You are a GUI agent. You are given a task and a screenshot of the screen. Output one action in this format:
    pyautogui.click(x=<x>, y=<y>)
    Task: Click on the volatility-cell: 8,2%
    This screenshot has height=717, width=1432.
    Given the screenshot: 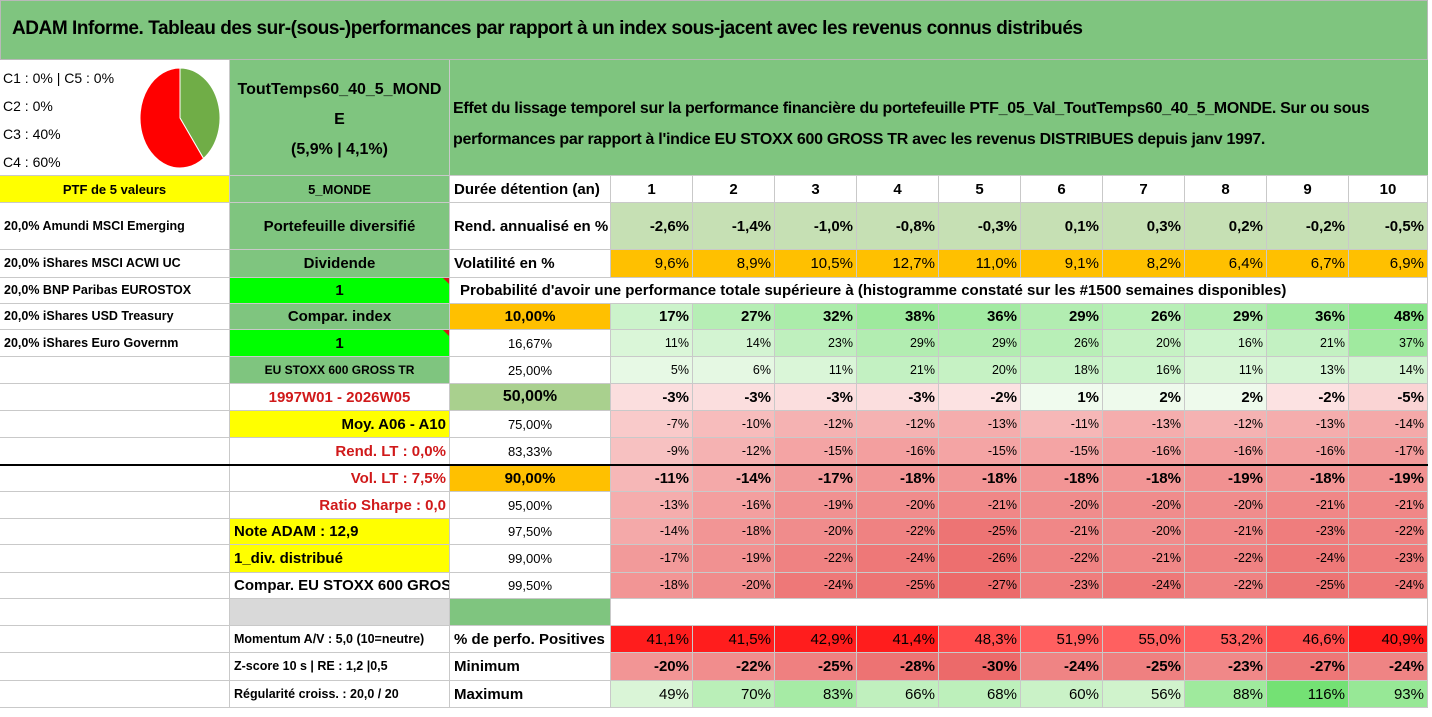 What is the action you would take?
    pyautogui.click(x=1144, y=264)
    